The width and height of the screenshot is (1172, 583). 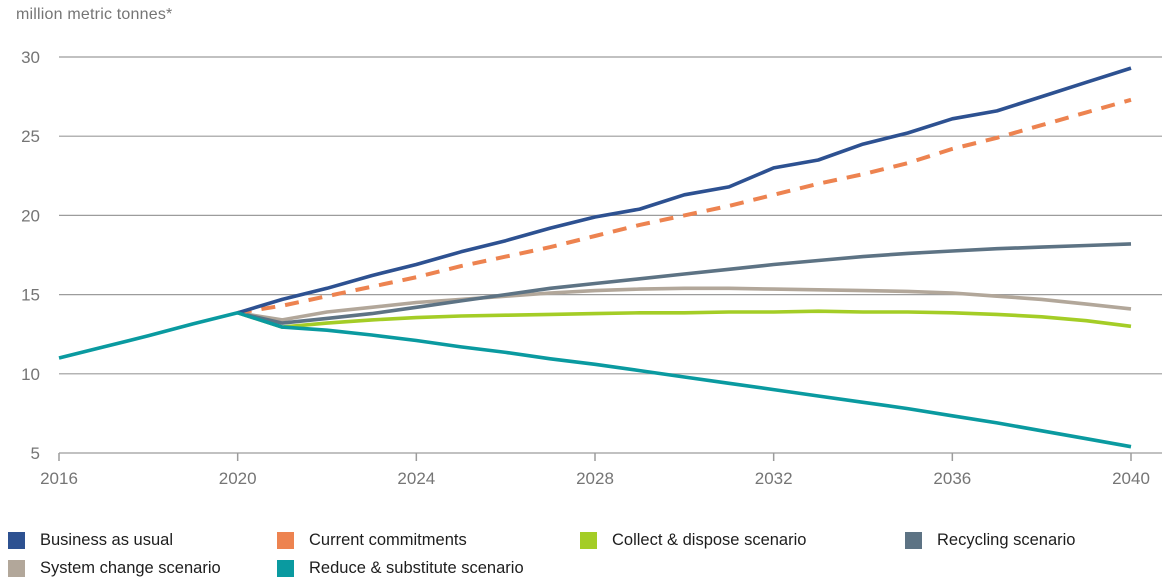 I want to click on legend-item-system-change-scenario: System change scenario, so click(x=114, y=568).